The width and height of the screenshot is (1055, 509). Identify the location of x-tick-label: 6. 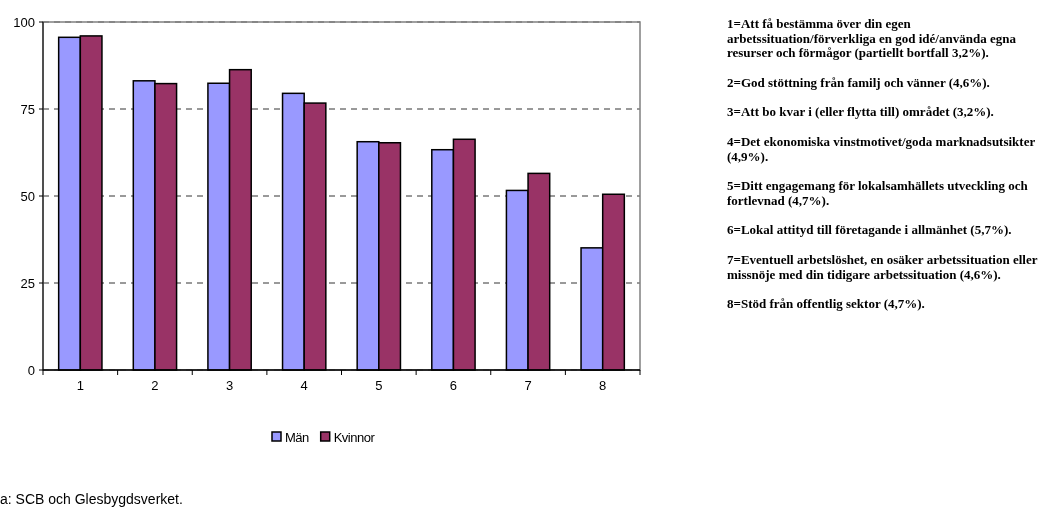
(453, 385).